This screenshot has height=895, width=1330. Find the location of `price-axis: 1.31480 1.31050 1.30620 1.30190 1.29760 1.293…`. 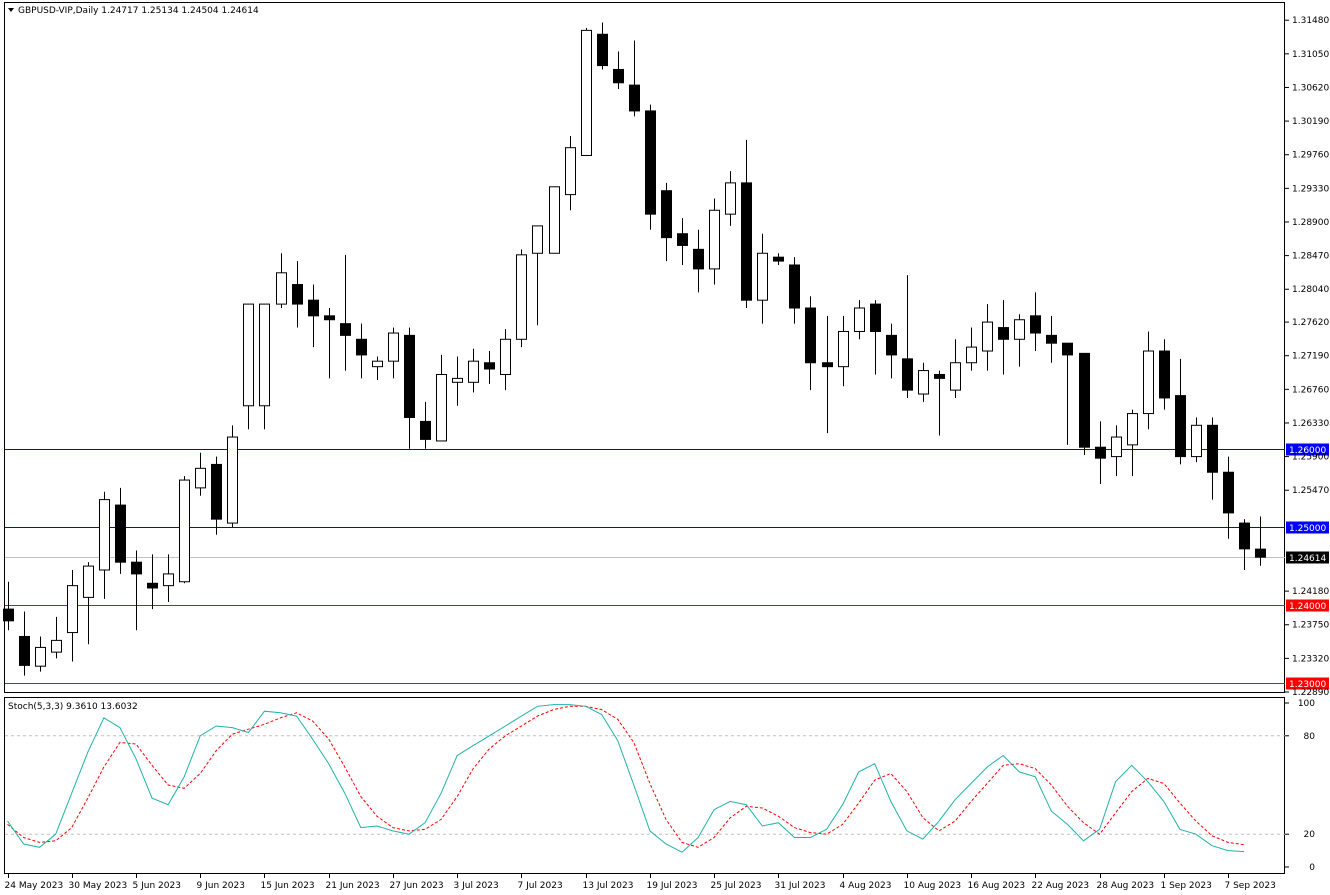

price-axis: 1.31480 1.31050 1.30620 1.30190 1.29760 1.293… is located at coordinates (1307, 357).